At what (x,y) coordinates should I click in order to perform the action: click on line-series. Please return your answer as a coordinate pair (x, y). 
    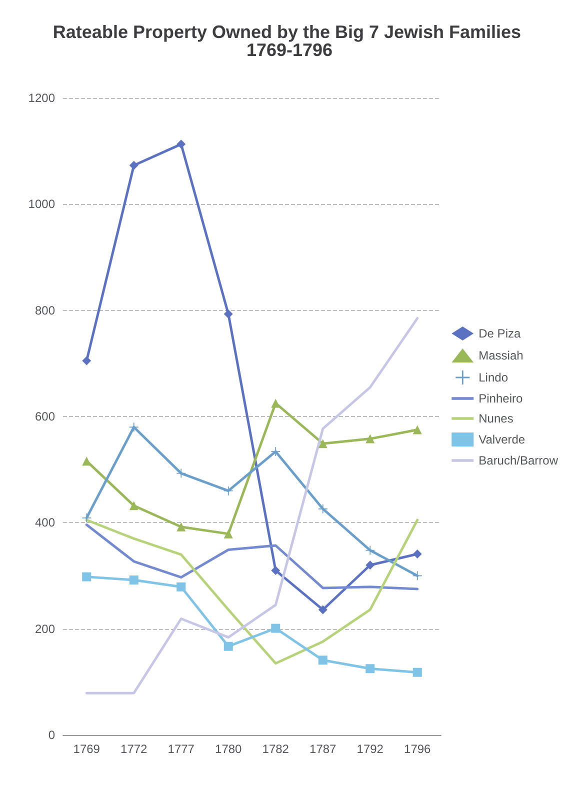
    Looking at the image, I should click on (252, 557).